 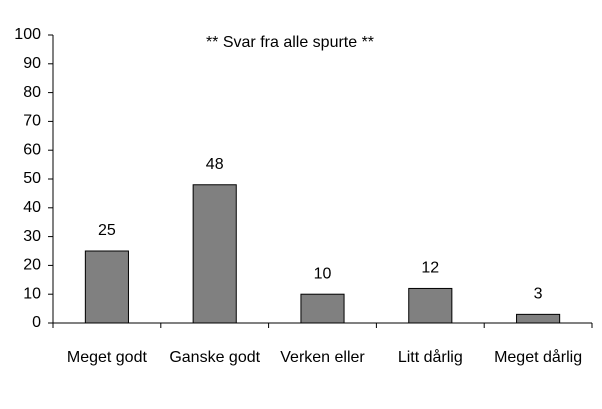 I want to click on chart-title: ** Svar fra alle spurte **, so click(x=290, y=42).